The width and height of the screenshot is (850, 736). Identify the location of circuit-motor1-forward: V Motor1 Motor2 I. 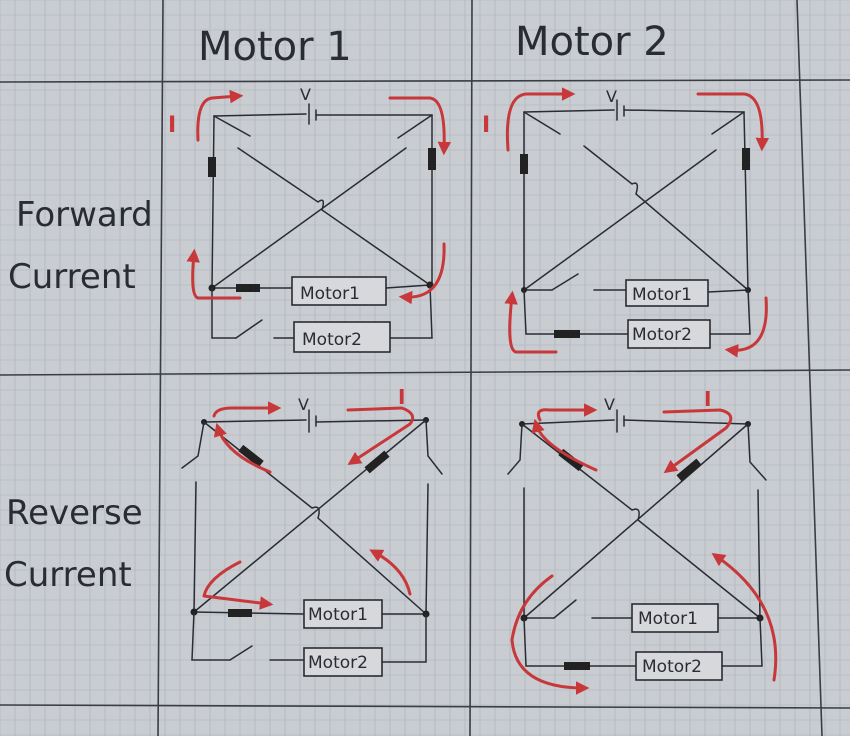
(310, 219).